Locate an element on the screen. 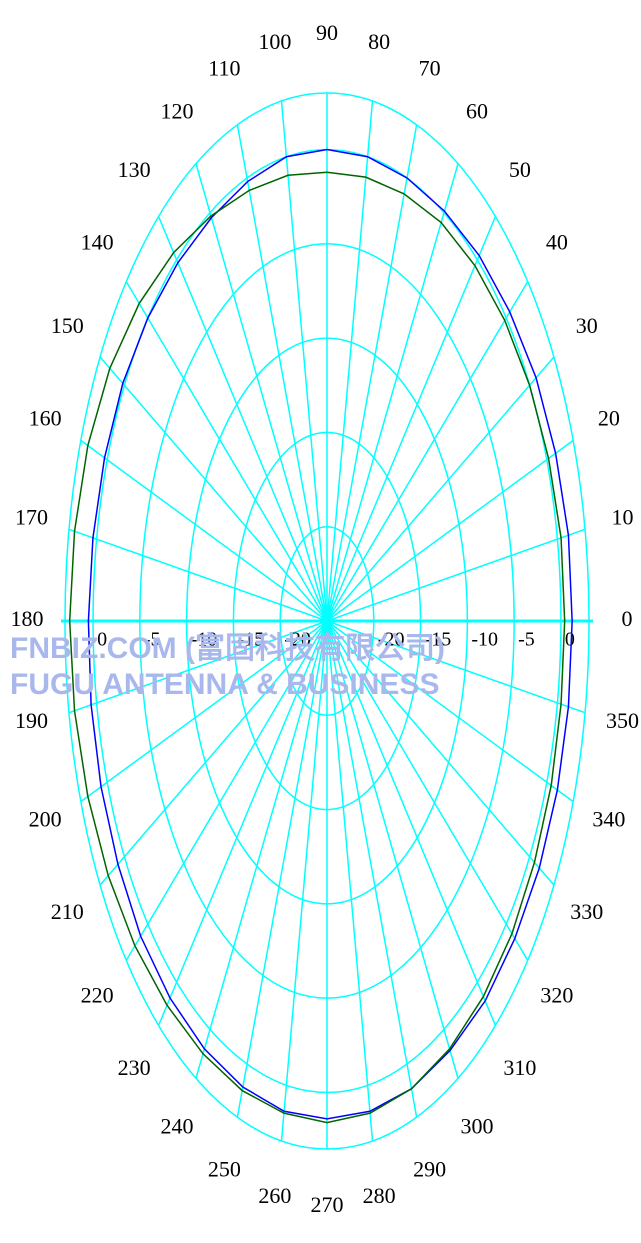 The height and width of the screenshot is (1243, 641). watermark: FUGU ANTENNA & BUSINESS is located at coordinates (224, 684).